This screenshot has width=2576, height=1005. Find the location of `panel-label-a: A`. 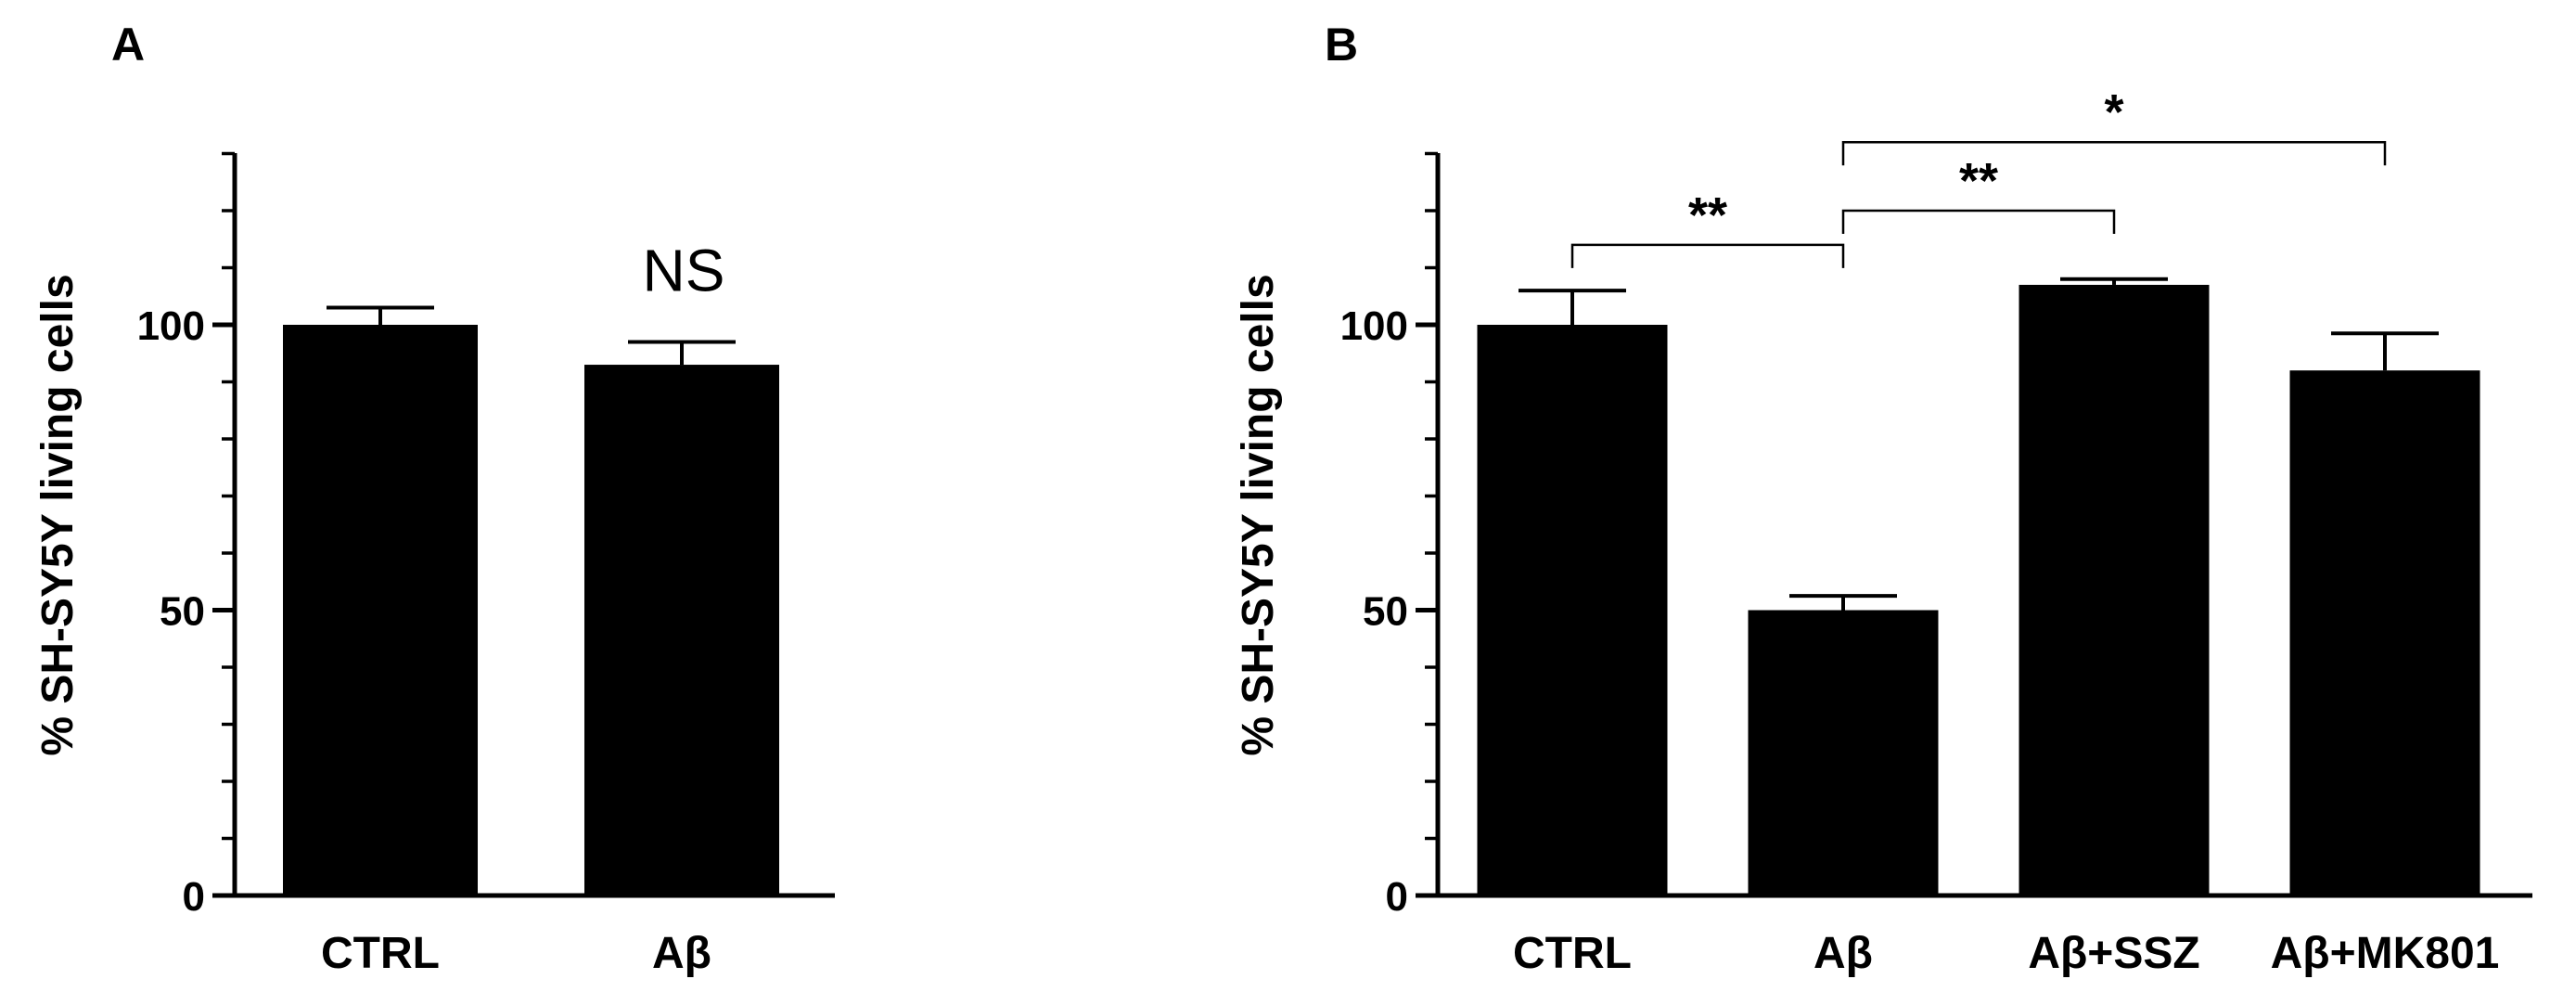

panel-label-a: A is located at coordinates (128, 45).